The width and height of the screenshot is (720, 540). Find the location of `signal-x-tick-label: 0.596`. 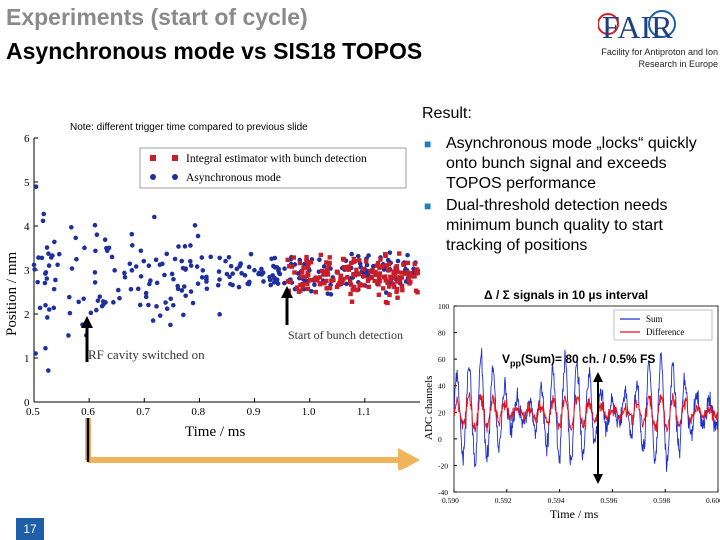

signal-x-tick-label: 0.596 is located at coordinates (608, 500).